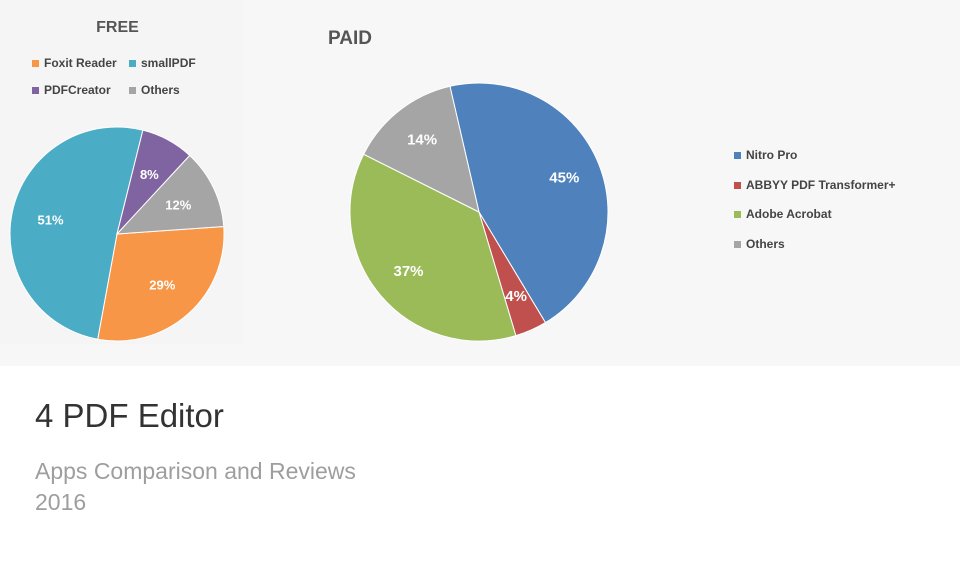  What do you see at coordinates (422, 140) in the screenshot?
I see `paid-slice-label-3: 14%` at bounding box center [422, 140].